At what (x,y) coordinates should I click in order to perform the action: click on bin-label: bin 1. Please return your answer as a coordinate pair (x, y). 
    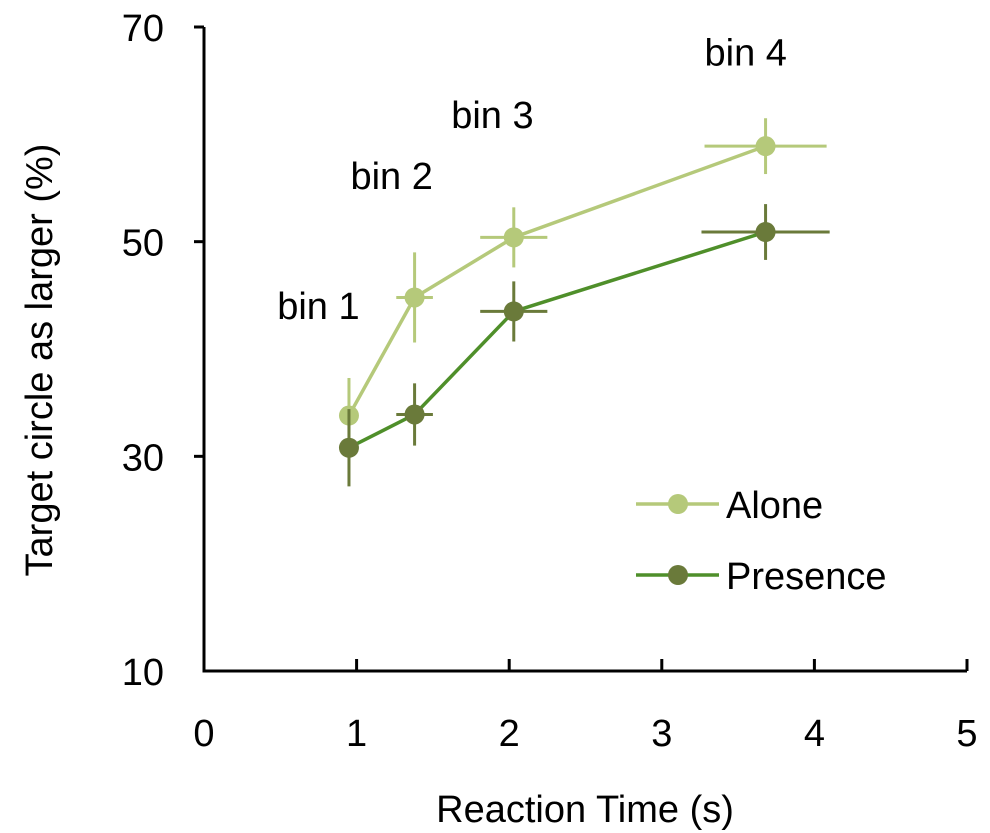
    Looking at the image, I should click on (318, 307).